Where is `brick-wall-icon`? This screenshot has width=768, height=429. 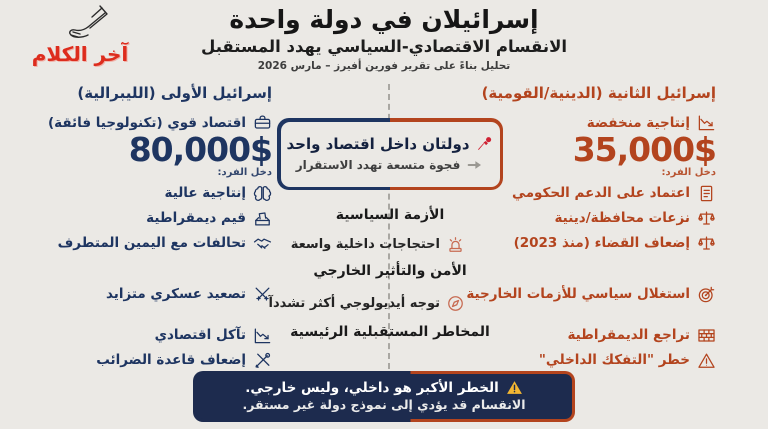
brick-wall-icon is located at coordinates (706, 335).